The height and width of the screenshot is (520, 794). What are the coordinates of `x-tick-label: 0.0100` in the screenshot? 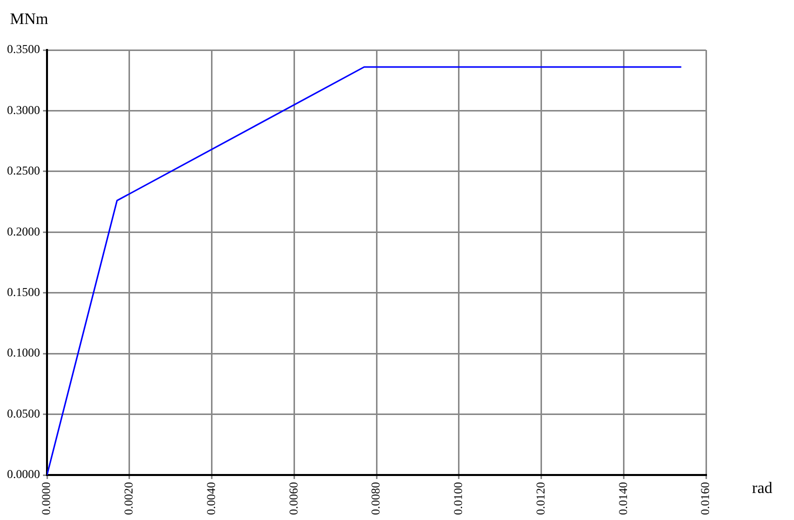 It's located at (458, 498).